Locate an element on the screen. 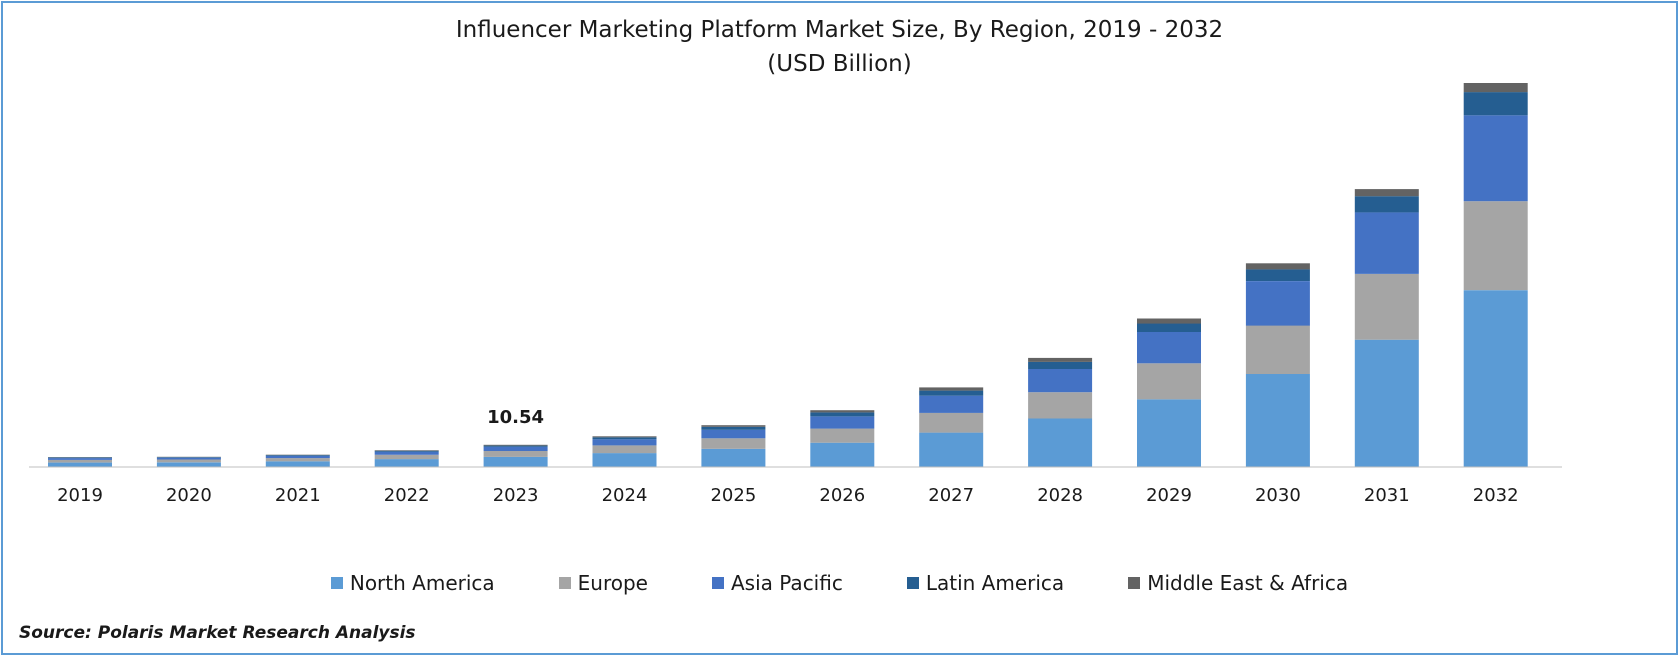  x-tick-label: 2028 is located at coordinates (1060, 495).